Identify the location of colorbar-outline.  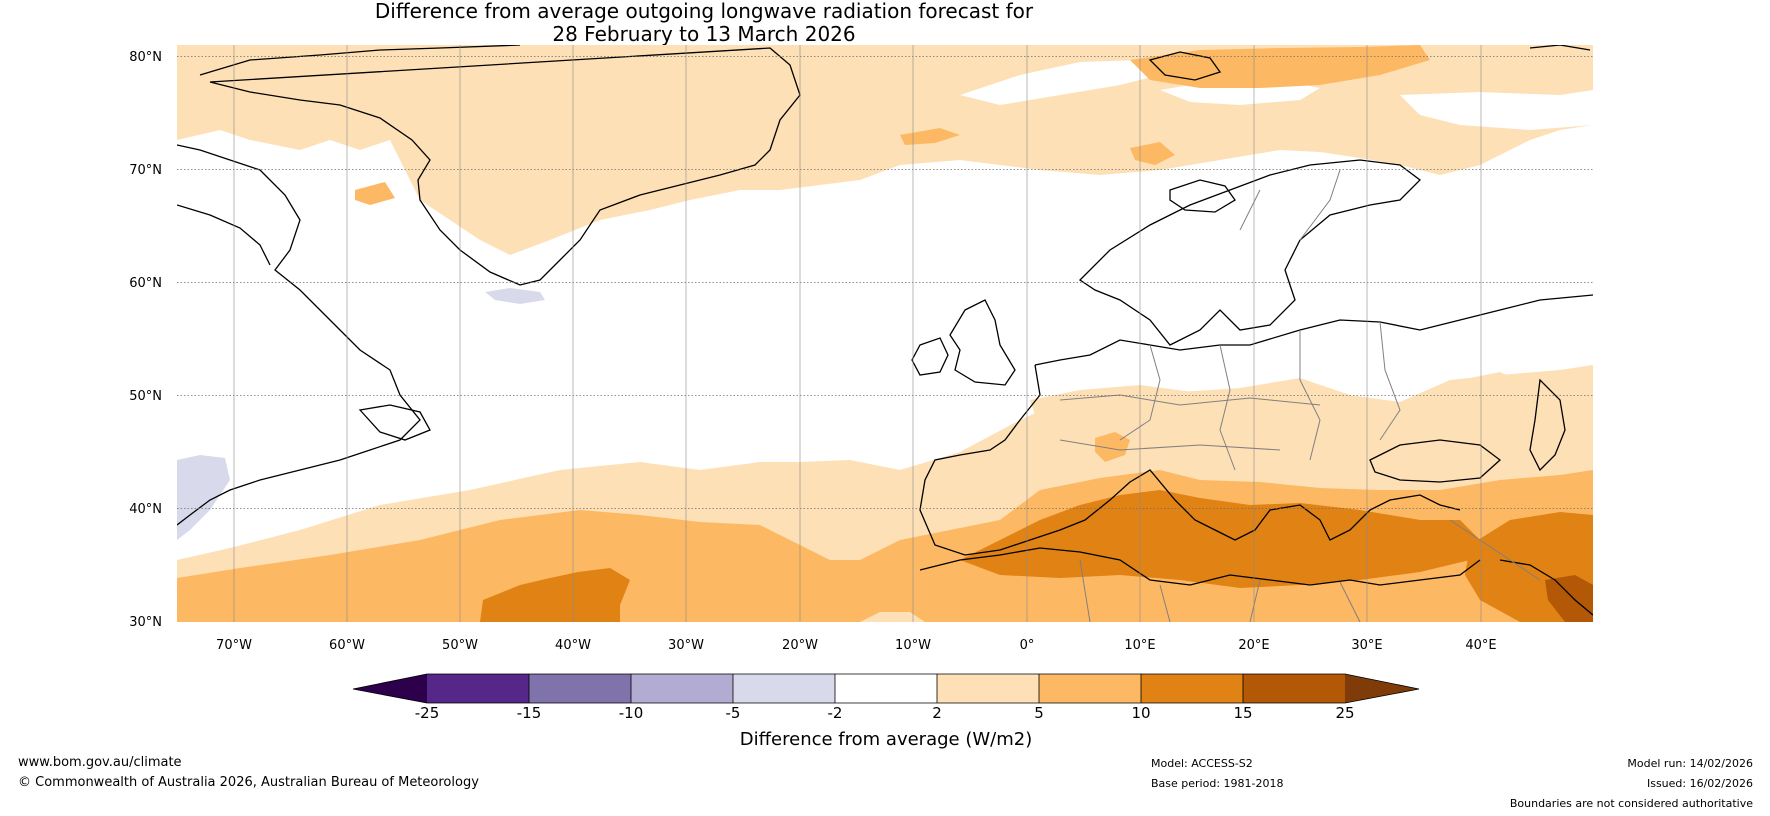
(886, 688).